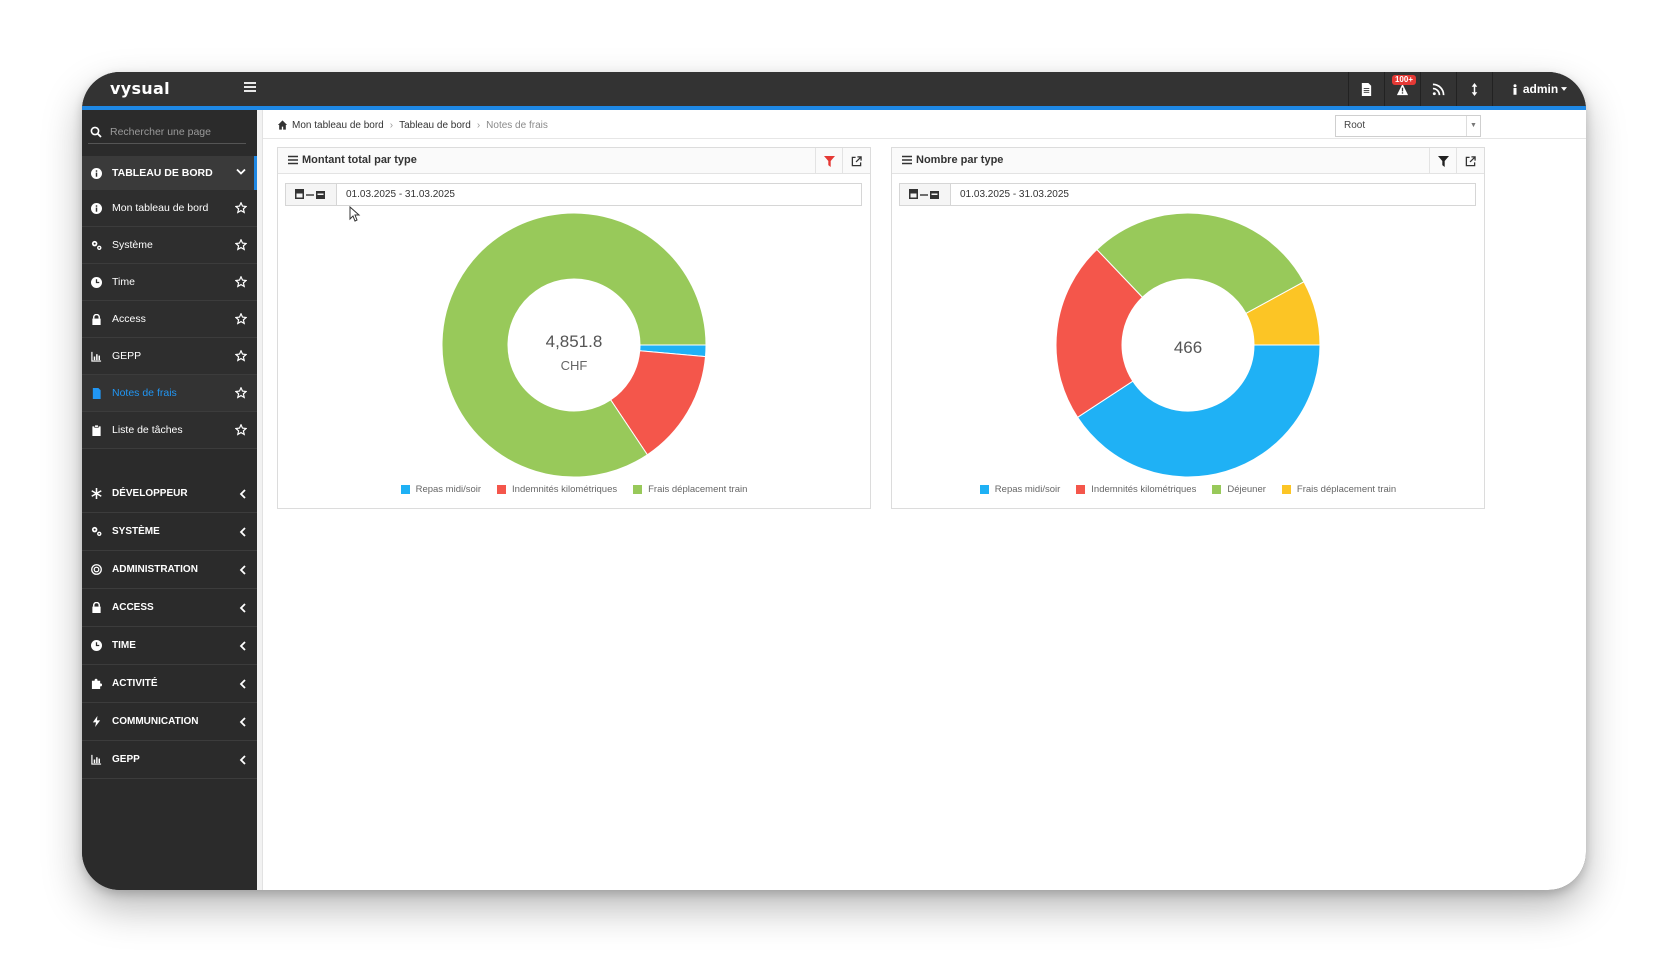  What do you see at coordinates (1403, 80) in the screenshot?
I see `notification-badge: 100+` at bounding box center [1403, 80].